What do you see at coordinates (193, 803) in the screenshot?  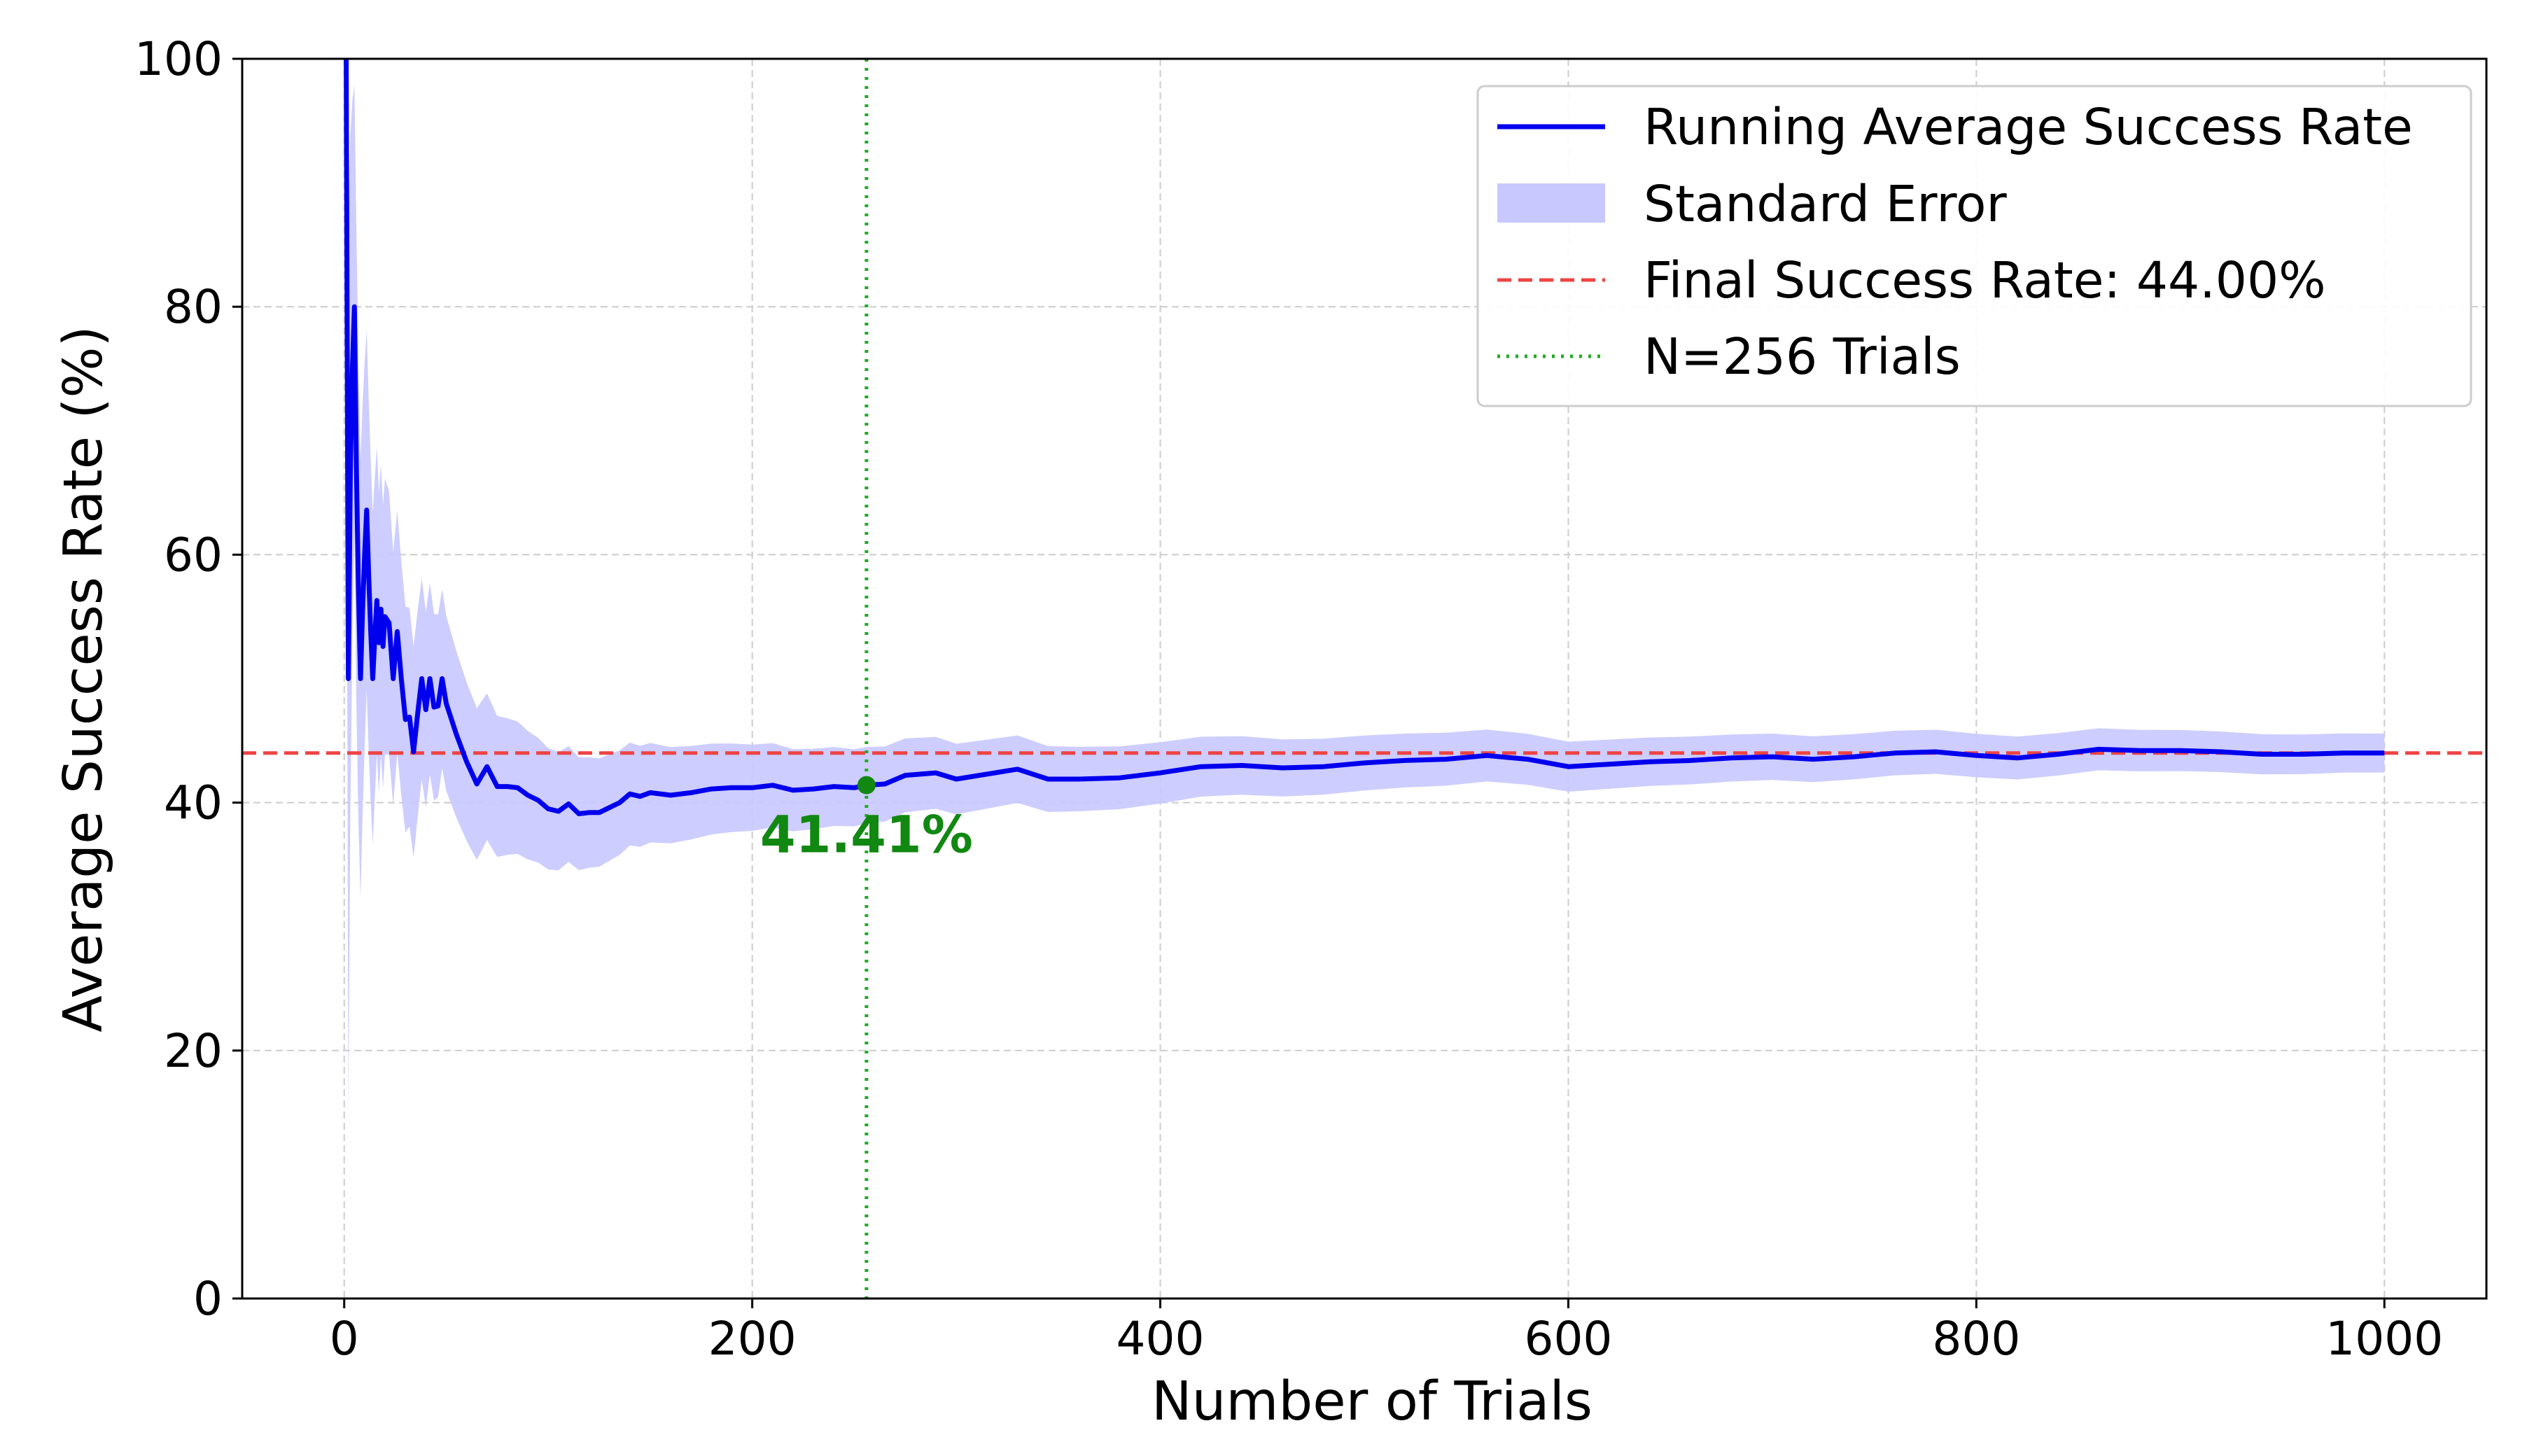 I see `y-tick-label: 40` at bounding box center [193, 803].